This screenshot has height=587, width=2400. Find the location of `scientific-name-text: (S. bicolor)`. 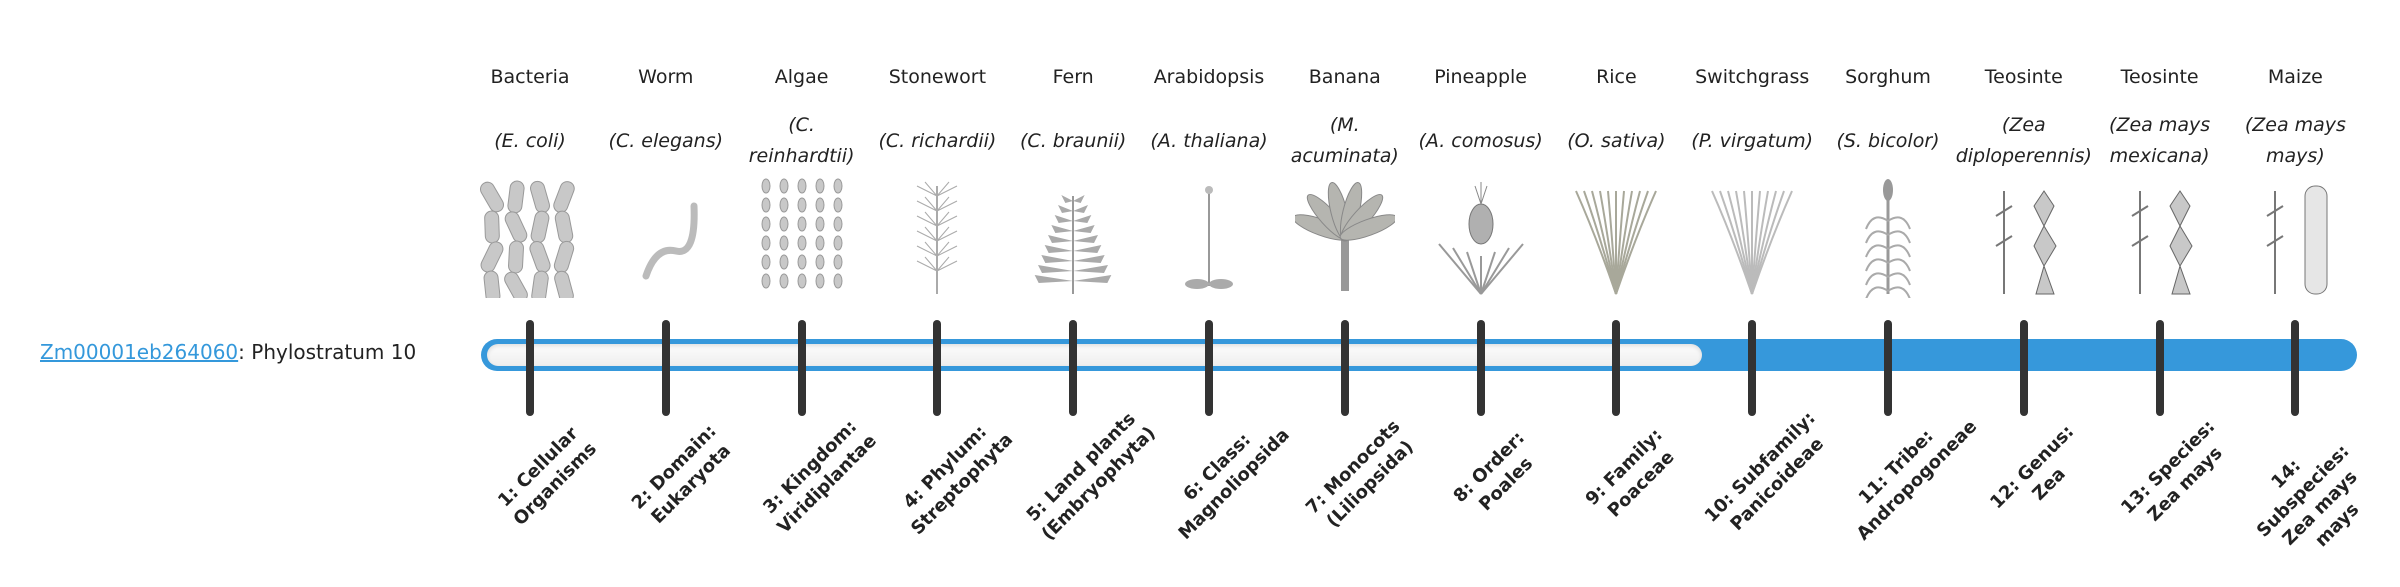

scientific-name-text: (S. bicolor) is located at coordinates (1888, 140).